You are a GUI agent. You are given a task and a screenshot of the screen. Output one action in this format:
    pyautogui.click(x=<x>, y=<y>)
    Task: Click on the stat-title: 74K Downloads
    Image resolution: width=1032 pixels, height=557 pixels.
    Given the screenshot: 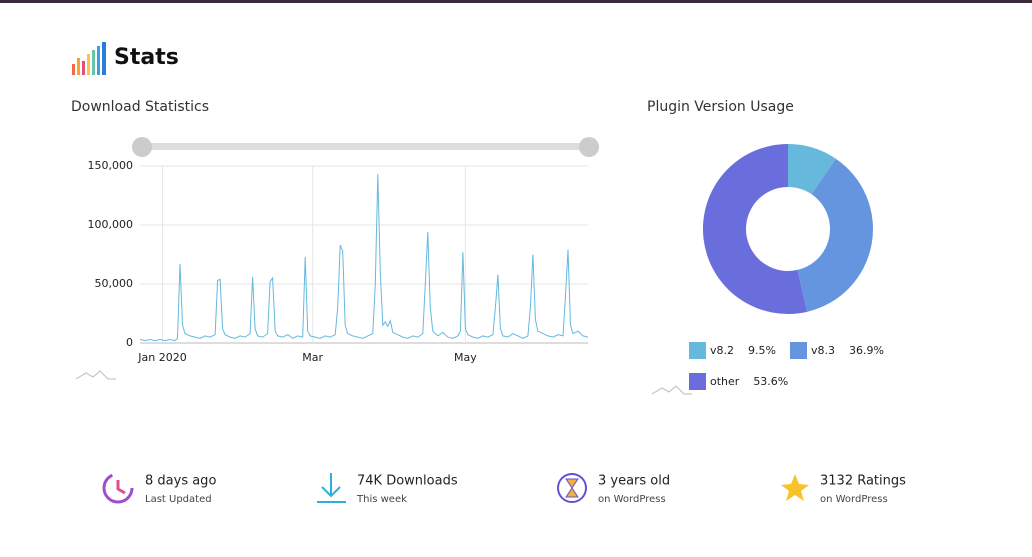 What is the action you would take?
    pyautogui.click(x=407, y=481)
    